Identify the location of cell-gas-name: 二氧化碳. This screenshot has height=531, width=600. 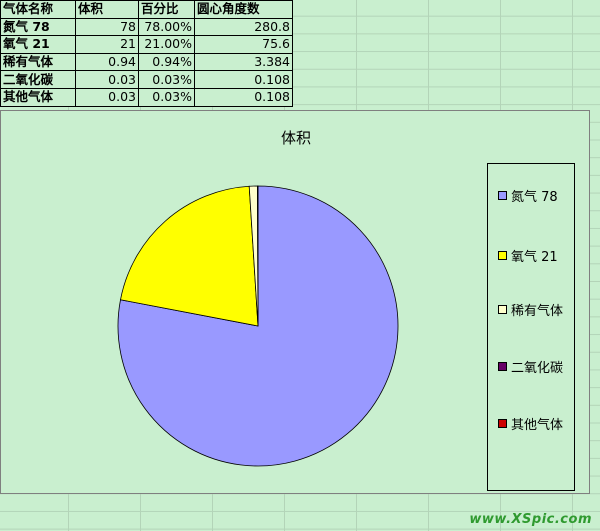
(38, 79).